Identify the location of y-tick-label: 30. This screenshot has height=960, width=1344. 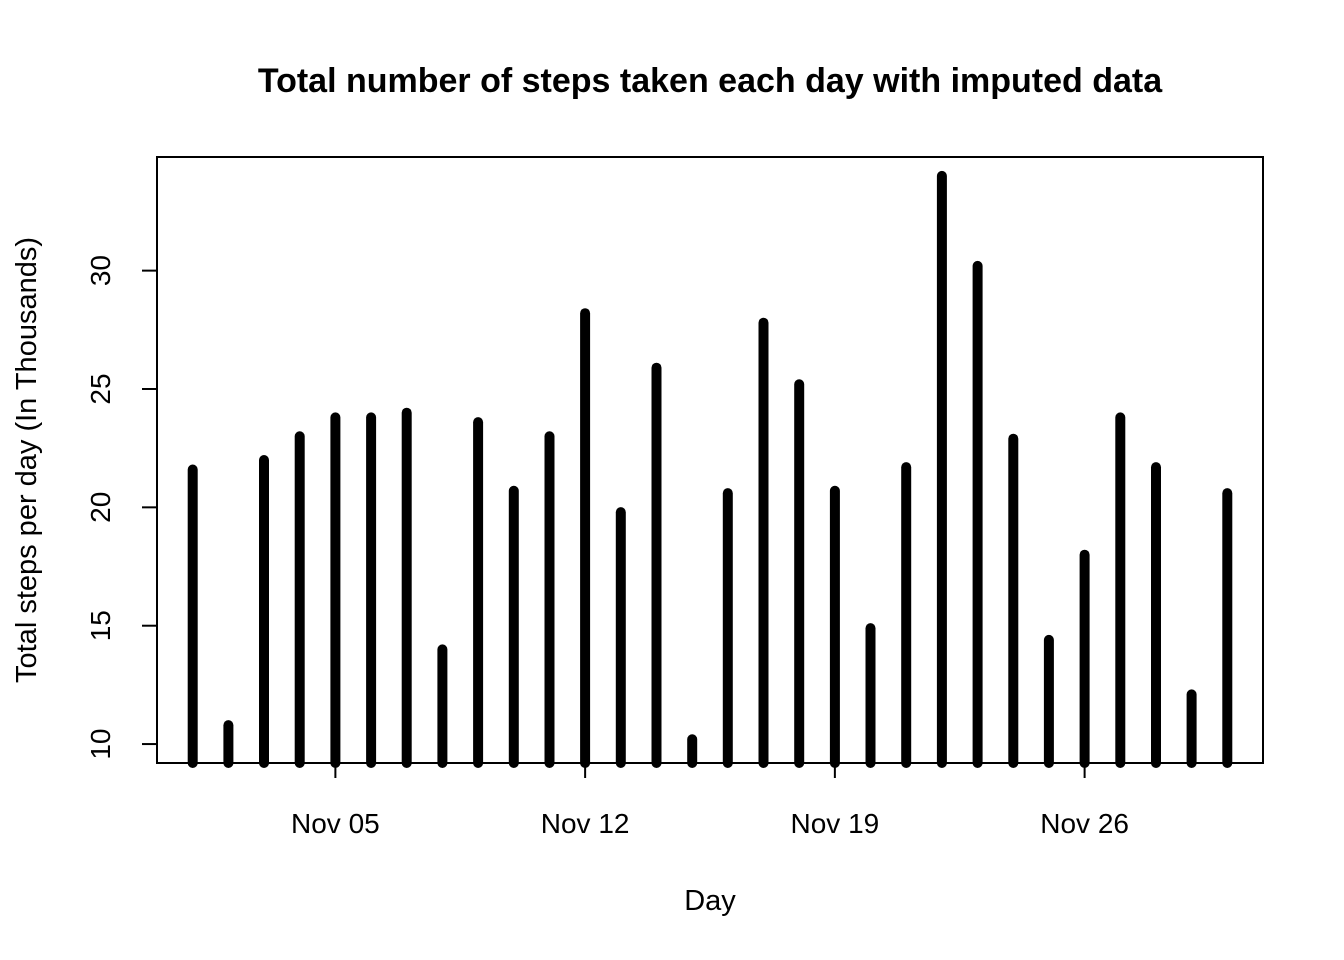
(100, 270).